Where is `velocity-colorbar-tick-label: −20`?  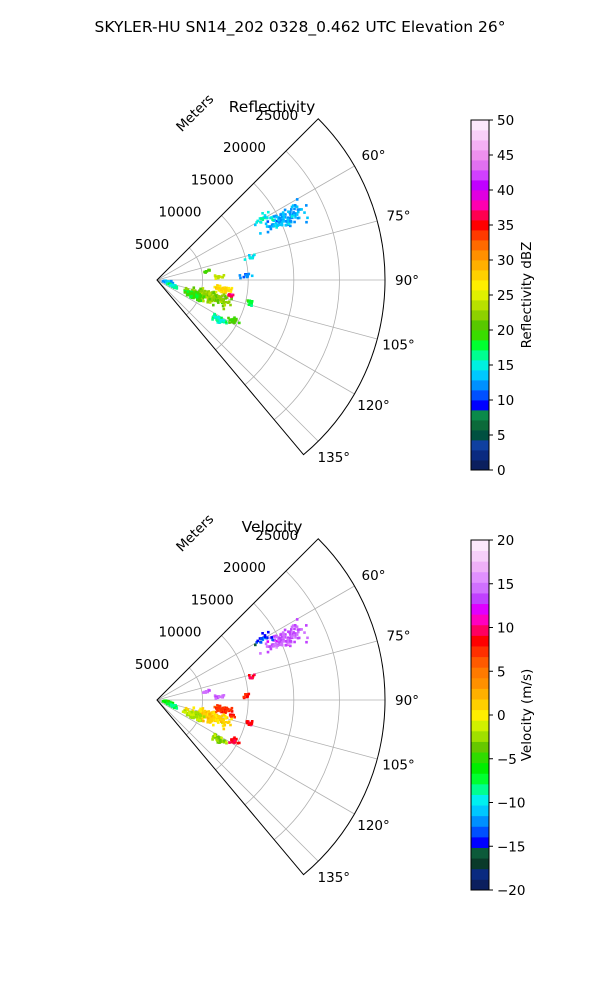
velocity-colorbar-tick-label: −20 is located at coordinates (511, 891).